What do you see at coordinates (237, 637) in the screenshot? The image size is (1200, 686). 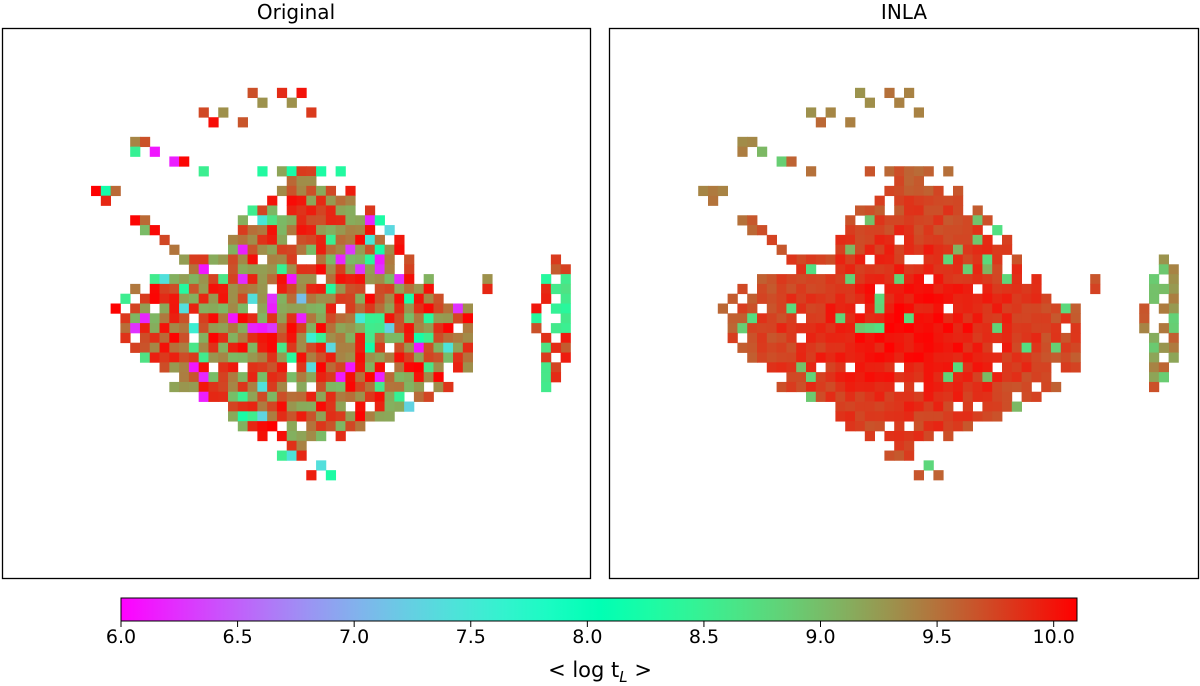 I see `colorbar-tick-label: 6.5` at bounding box center [237, 637].